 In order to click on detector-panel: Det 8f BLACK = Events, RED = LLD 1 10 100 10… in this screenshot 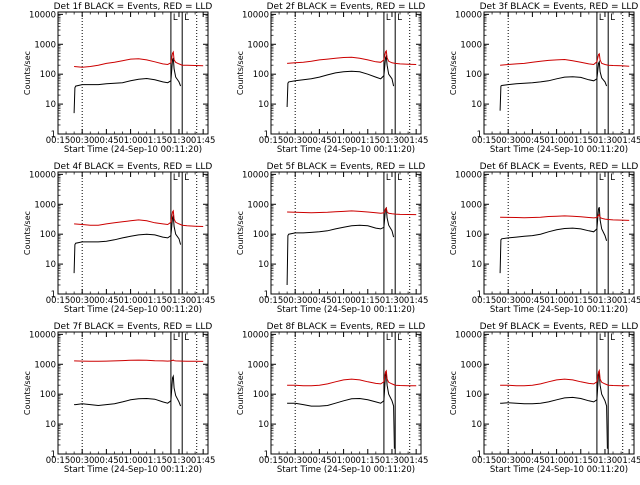, I will do `click(332, 398)`.